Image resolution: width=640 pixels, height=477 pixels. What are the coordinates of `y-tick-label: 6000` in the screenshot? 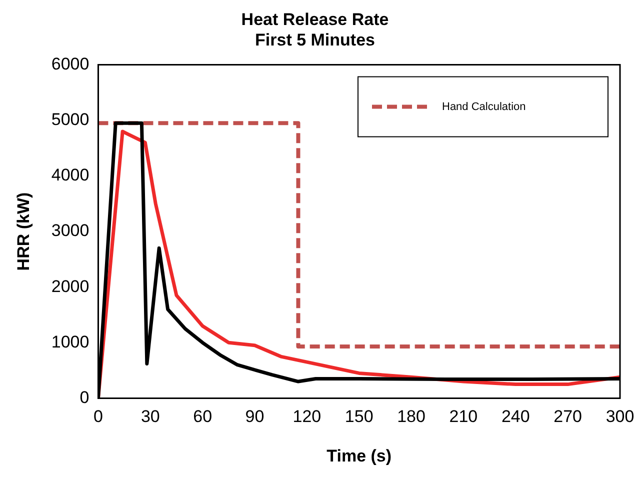 It's located at (70, 64).